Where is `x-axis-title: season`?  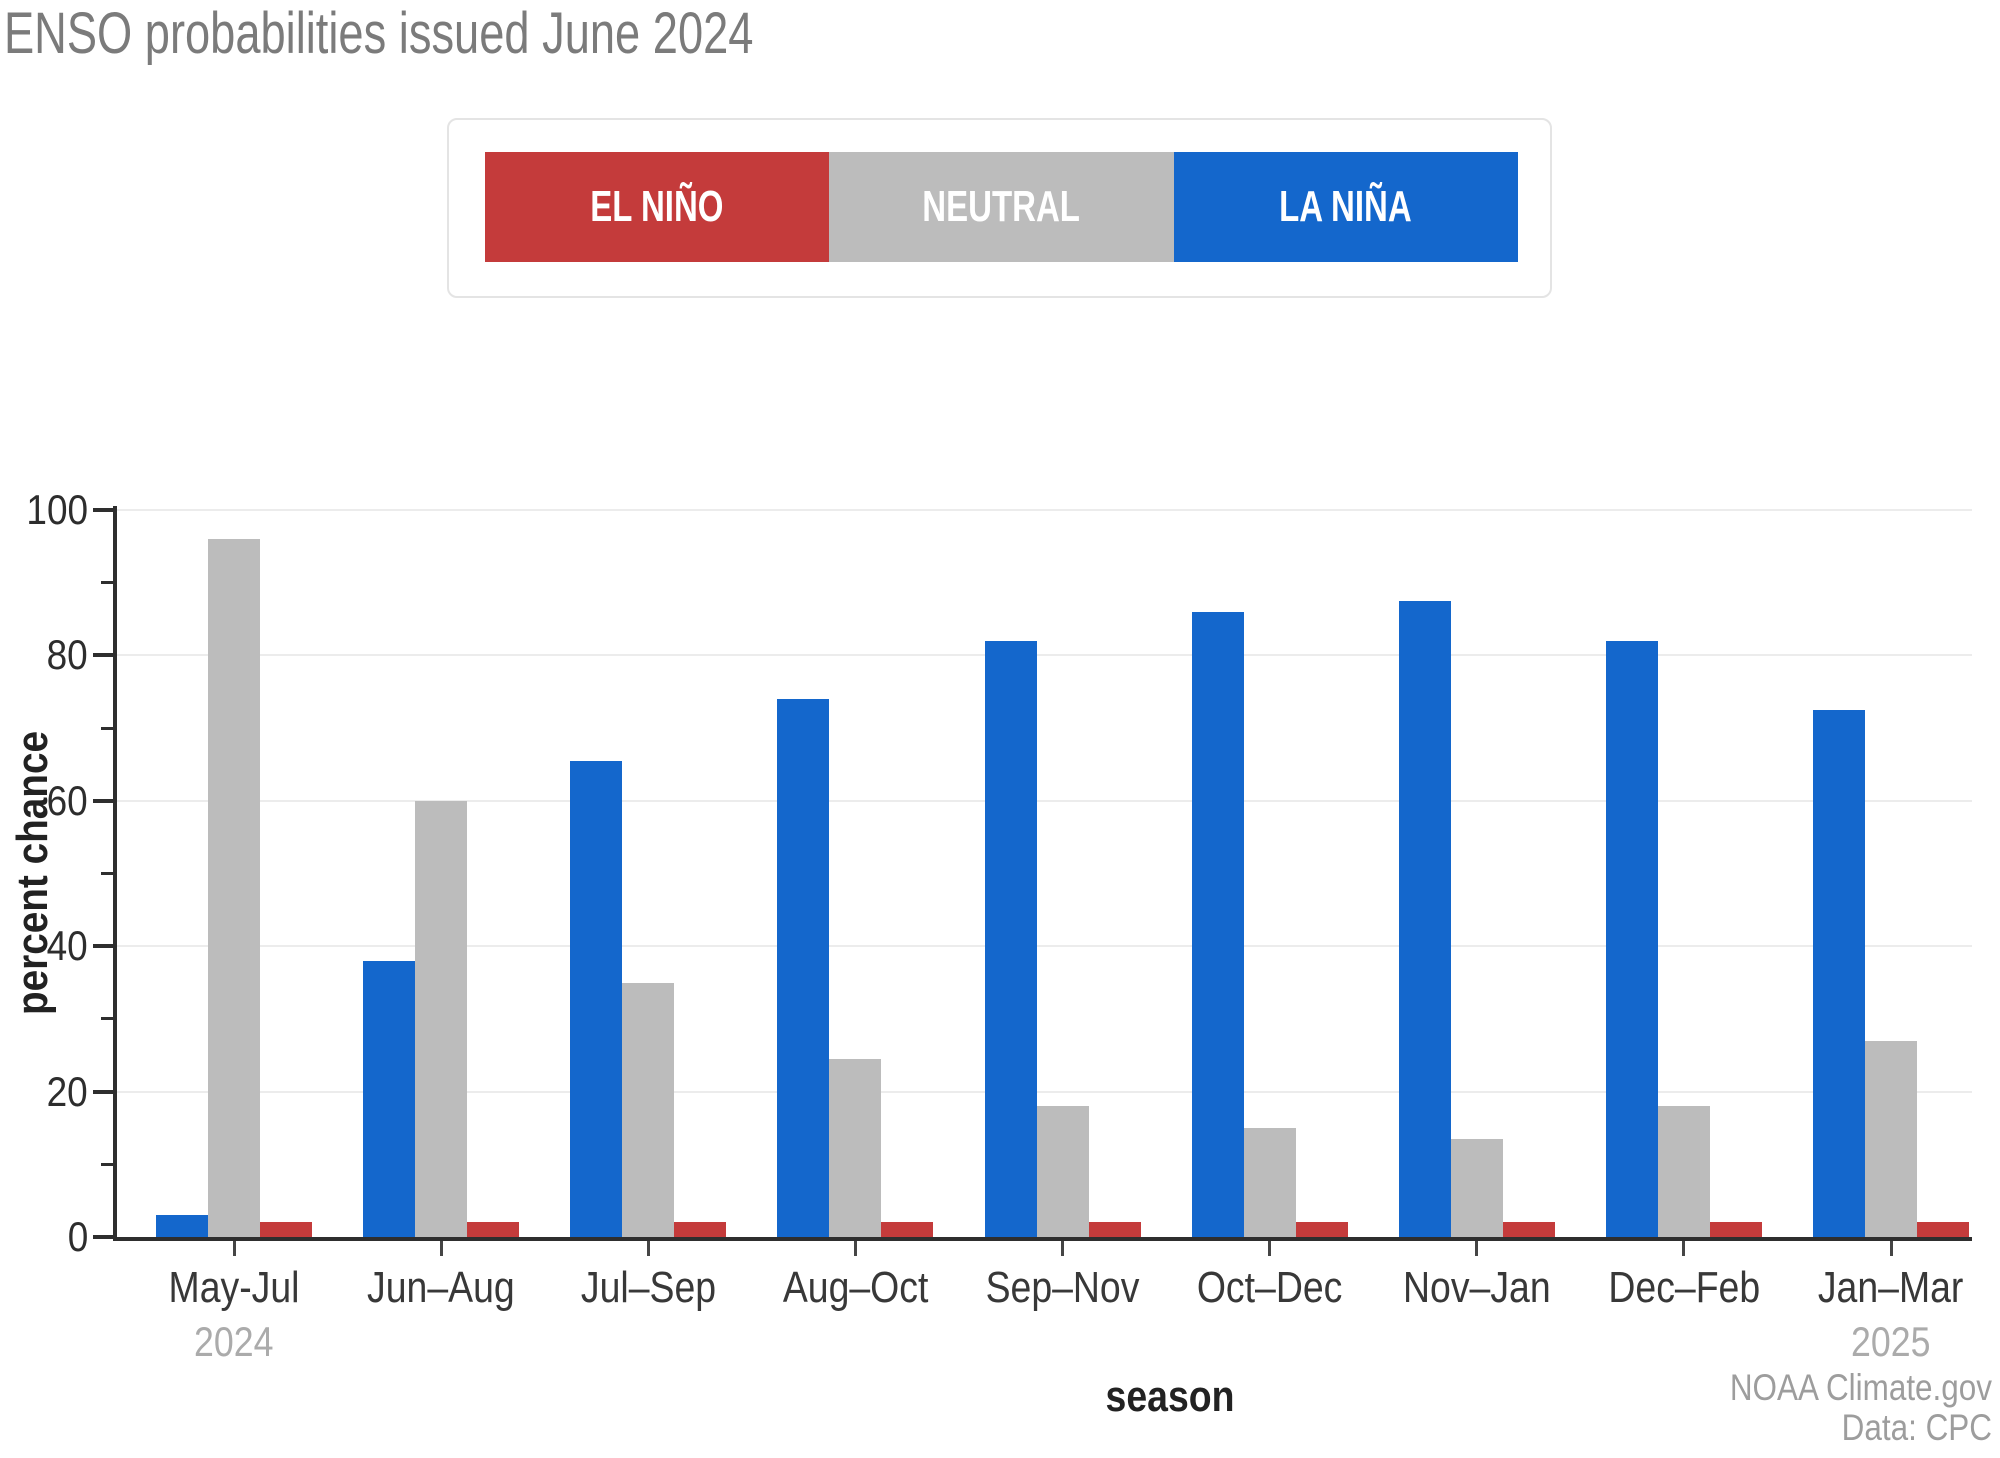 x-axis-title: season is located at coordinates (1170, 1396).